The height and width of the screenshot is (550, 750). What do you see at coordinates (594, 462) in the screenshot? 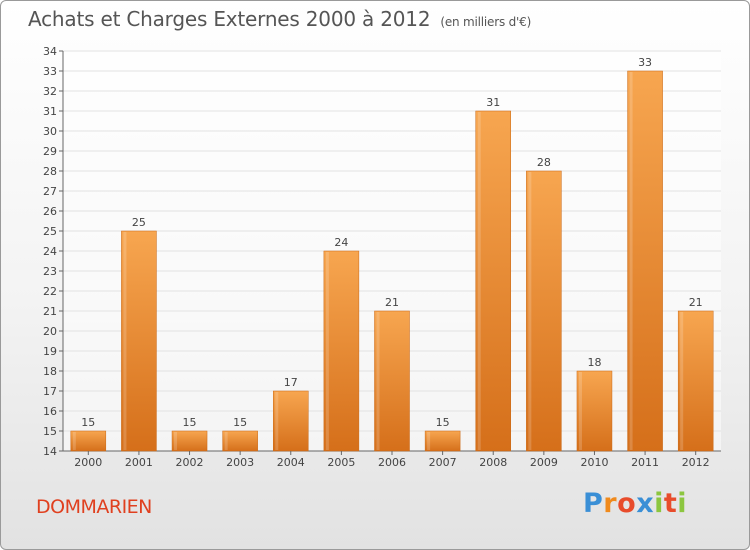
I see `x-tick-label: 2010` at bounding box center [594, 462].